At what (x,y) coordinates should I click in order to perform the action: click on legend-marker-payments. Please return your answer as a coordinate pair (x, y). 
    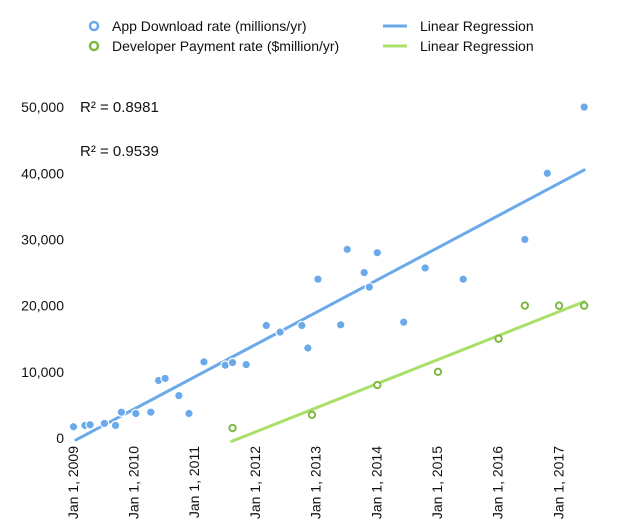
    Looking at the image, I should click on (94, 46).